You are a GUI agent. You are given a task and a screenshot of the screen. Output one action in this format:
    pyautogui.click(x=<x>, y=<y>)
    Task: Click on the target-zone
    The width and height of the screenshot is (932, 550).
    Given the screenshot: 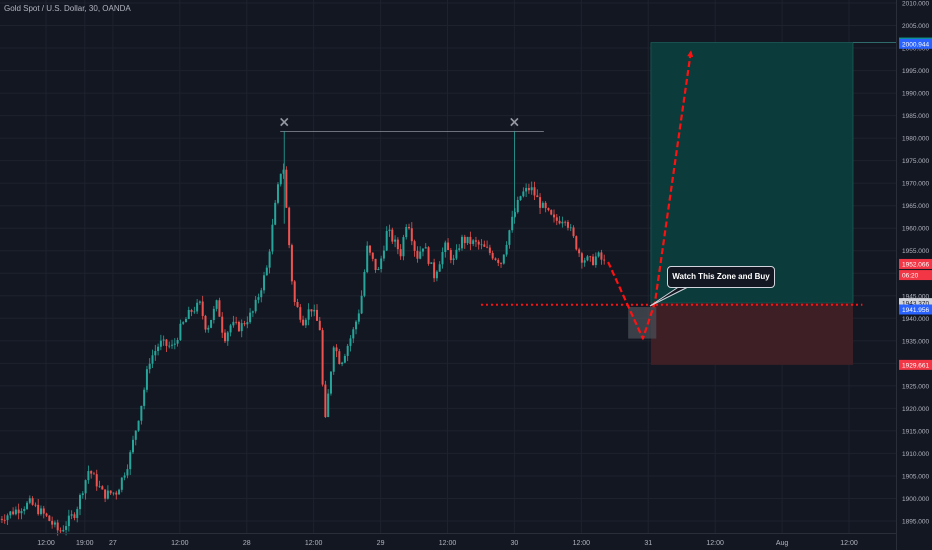 What is the action you would take?
    pyautogui.click(x=752, y=173)
    